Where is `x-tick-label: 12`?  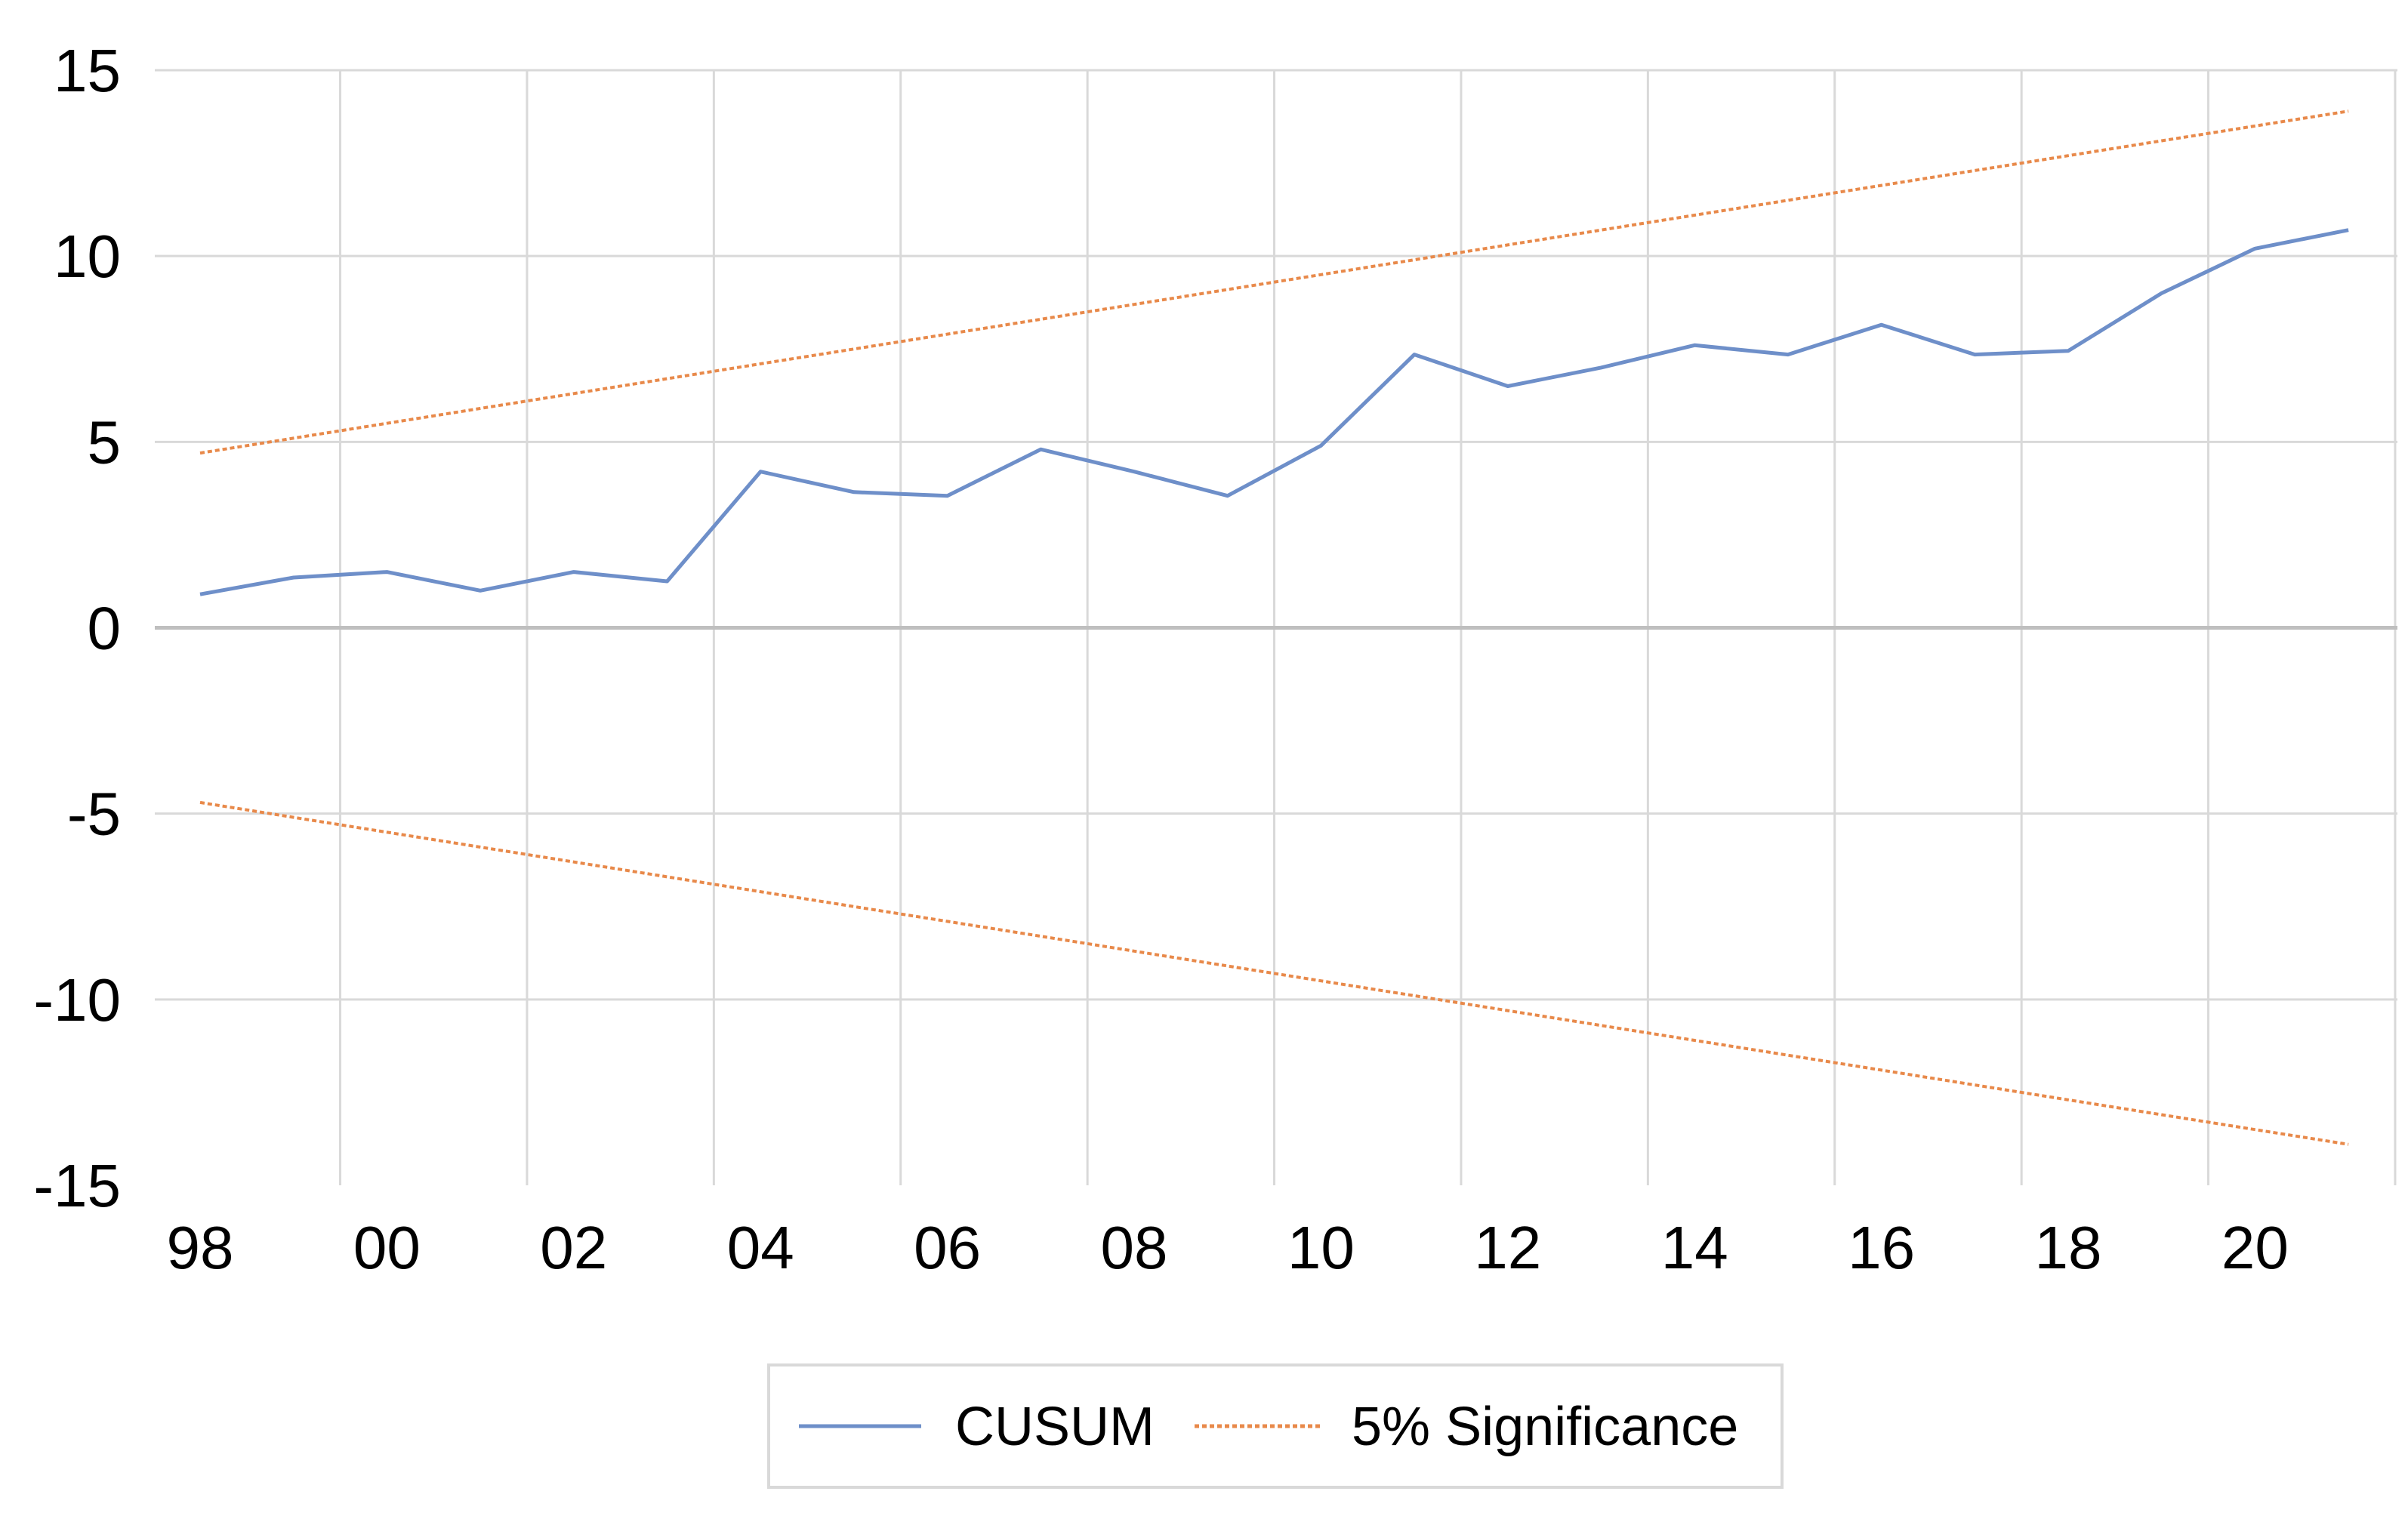 x-tick-label: 12 is located at coordinates (1507, 1247).